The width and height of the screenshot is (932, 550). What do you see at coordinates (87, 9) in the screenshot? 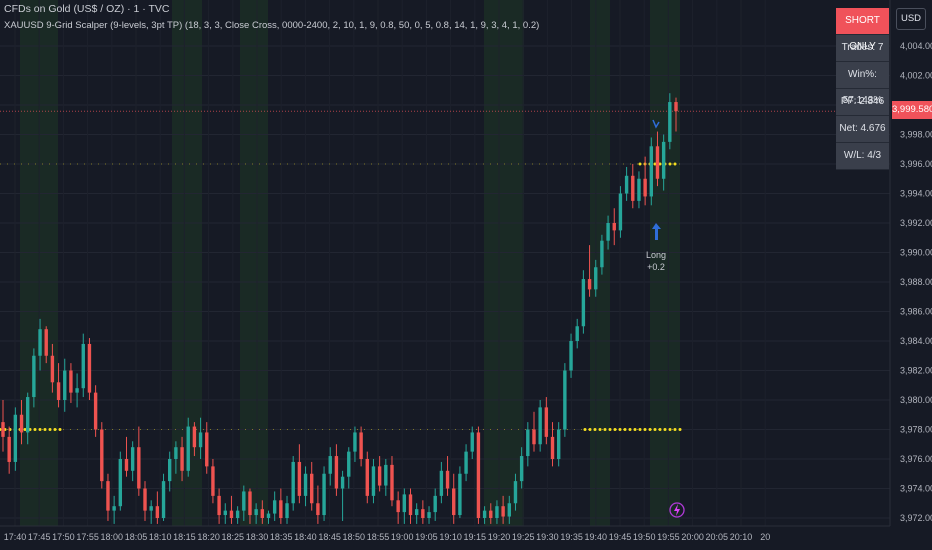
I see `symbol-title: CFDs on Gold (US$ / OZ) · 1 · TVC` at bounding box center [87, 9].